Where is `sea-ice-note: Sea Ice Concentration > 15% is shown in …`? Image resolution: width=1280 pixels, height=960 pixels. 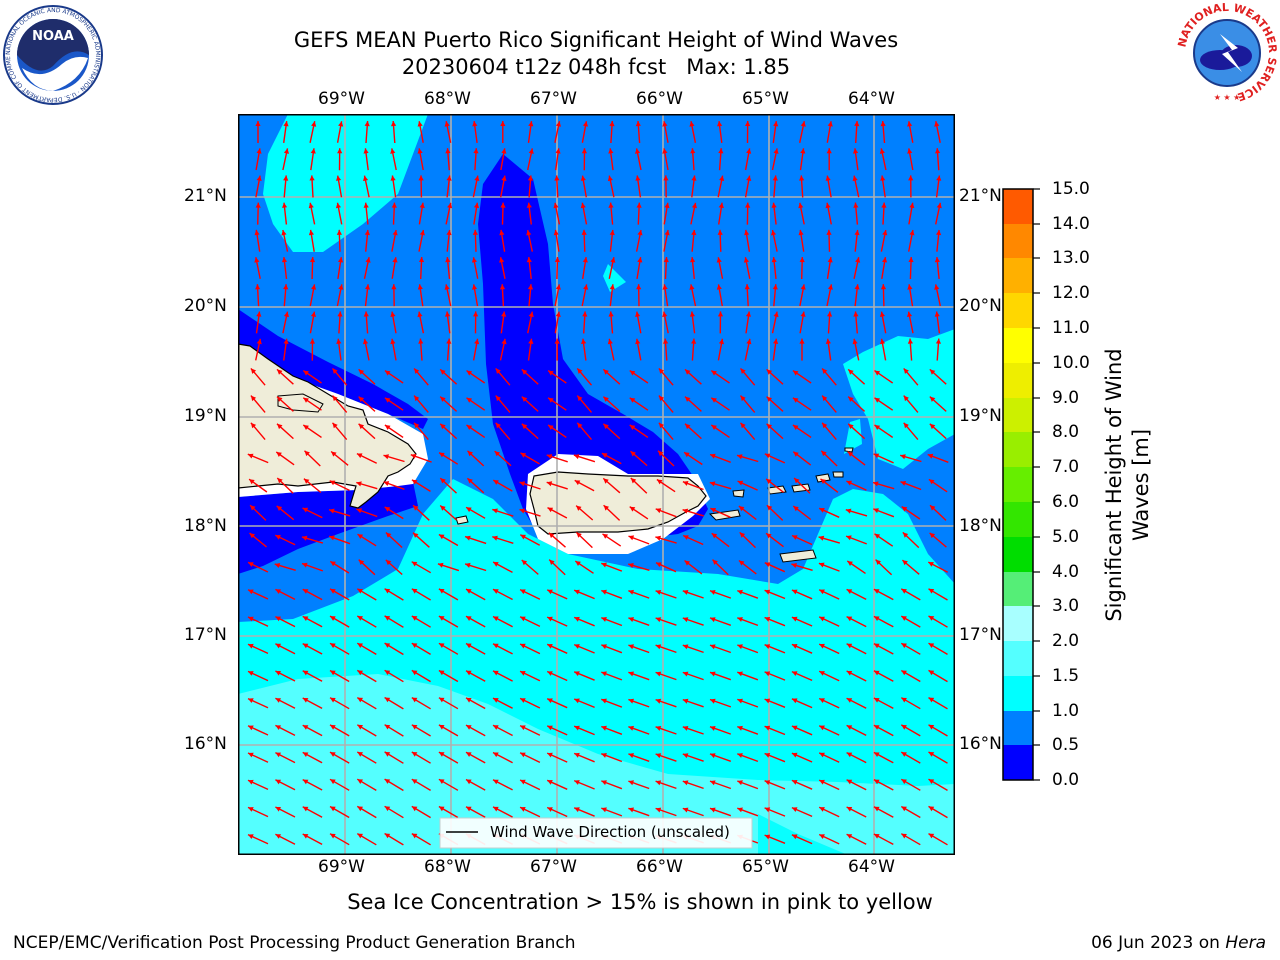
sea-ice-note: Sea Ice Concentration > 15% is shown in … is located at coordinates (640, 902).